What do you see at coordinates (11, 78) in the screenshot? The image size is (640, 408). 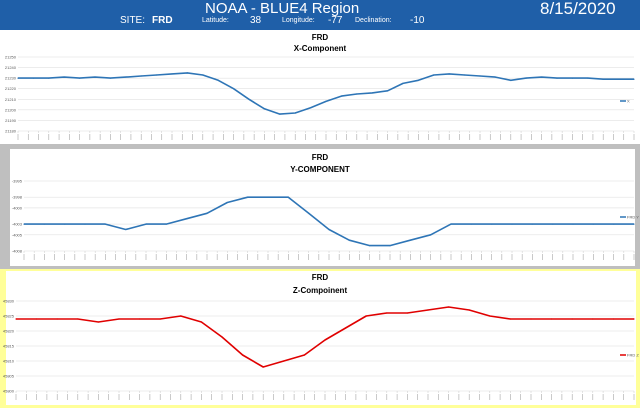 I see `y-tick-label: 21230` at bounding box center [11, 78].